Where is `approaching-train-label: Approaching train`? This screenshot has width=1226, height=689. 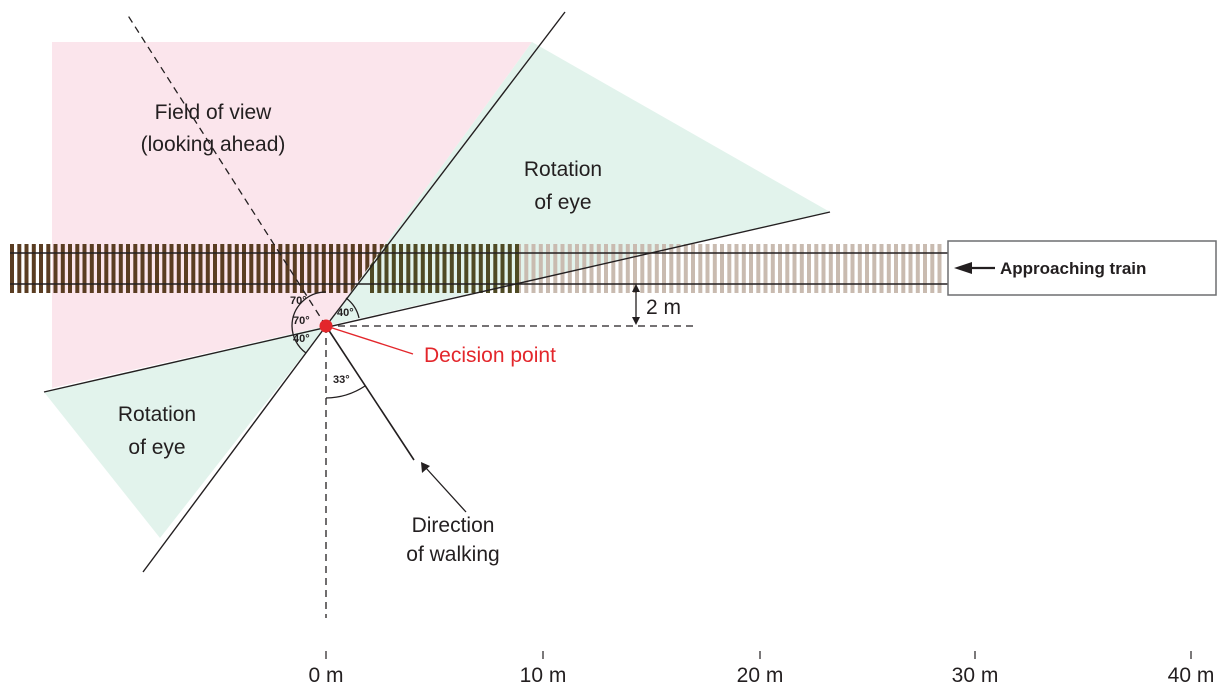 approaching-train-label: Approaching train is located at coordinates (1073, 268).